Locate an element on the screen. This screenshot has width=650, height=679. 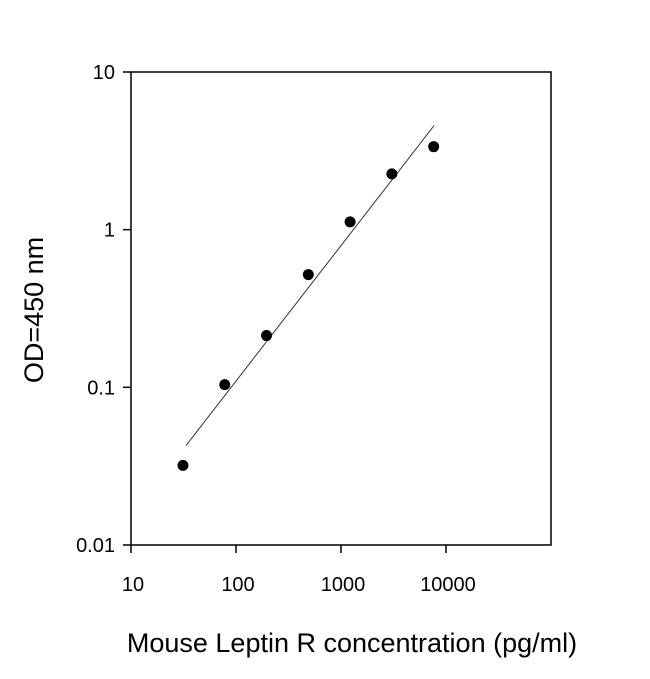
y-tick-label: 0.01 is located at coordinates (95, 546).